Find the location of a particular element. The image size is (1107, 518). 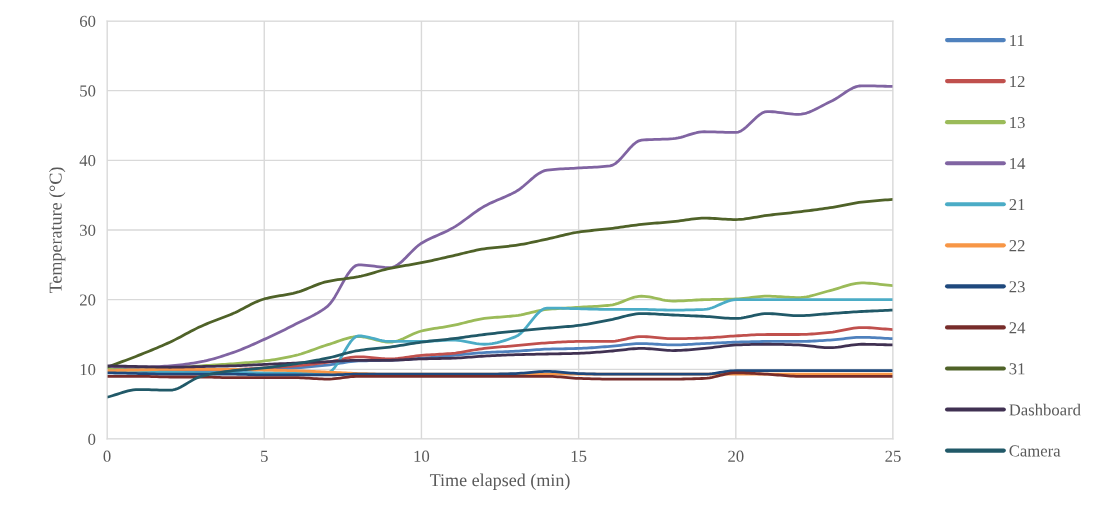

y-tick-label: 20 is located at coordinates (88, 300).